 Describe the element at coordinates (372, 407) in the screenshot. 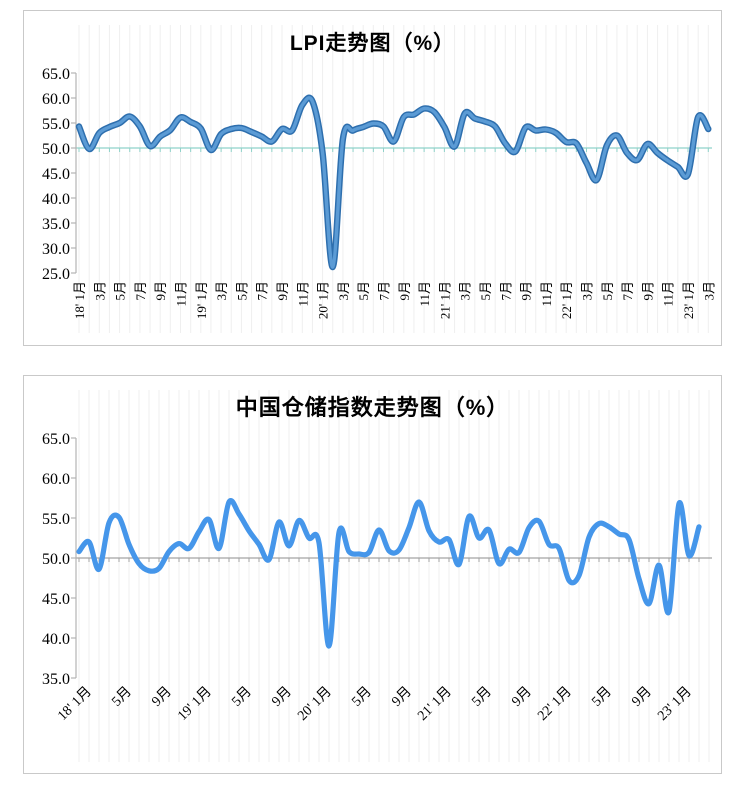

I see `warehousing-chart-title: 中国仓储指数走势图（%）` at that location.